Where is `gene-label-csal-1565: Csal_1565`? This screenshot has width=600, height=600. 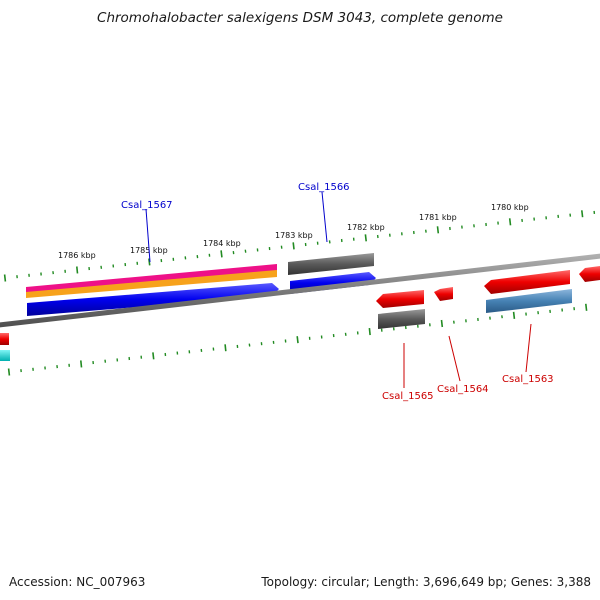
gene-label-csal-1565: Csal_1565 is located at coordinates (408, 396).